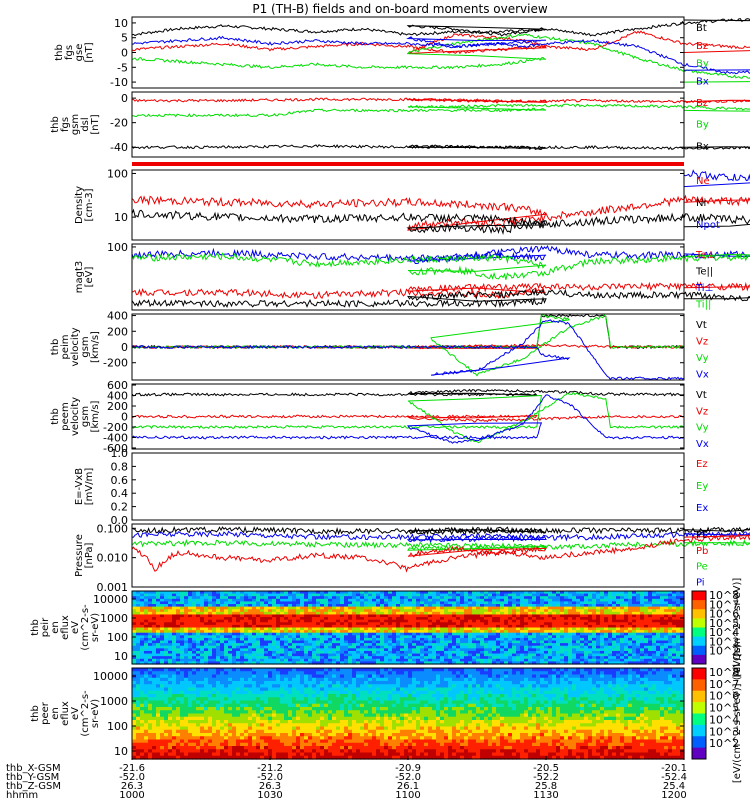  Describe the element at coordinates (45, 627) in the screenshot. I see `y-axis-label-line: peir` at that location.